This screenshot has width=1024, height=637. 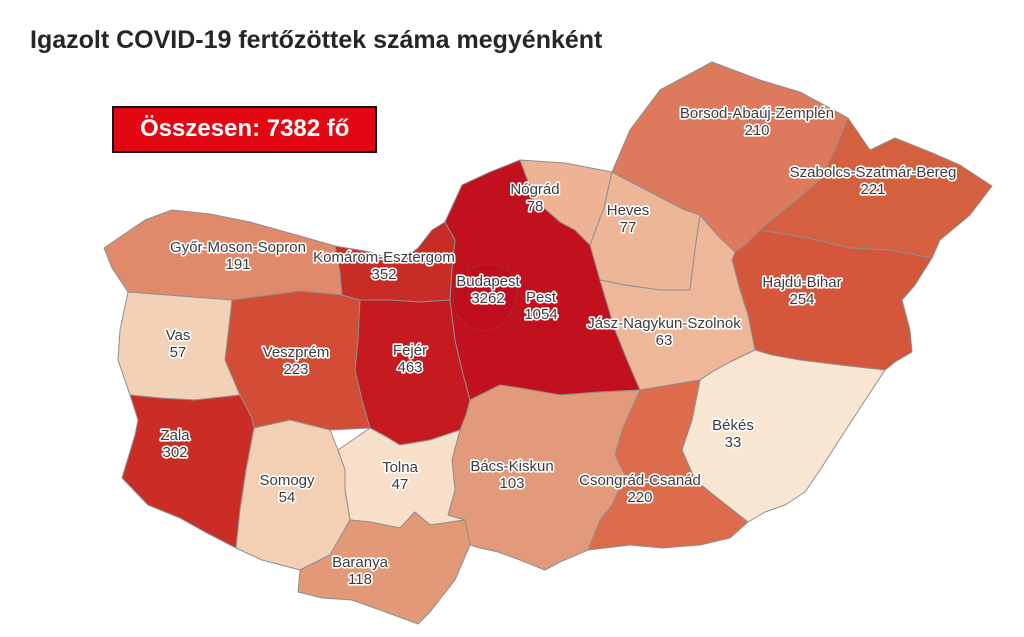 I want to click on county-name: Somogy, so click(x=287, y=480).